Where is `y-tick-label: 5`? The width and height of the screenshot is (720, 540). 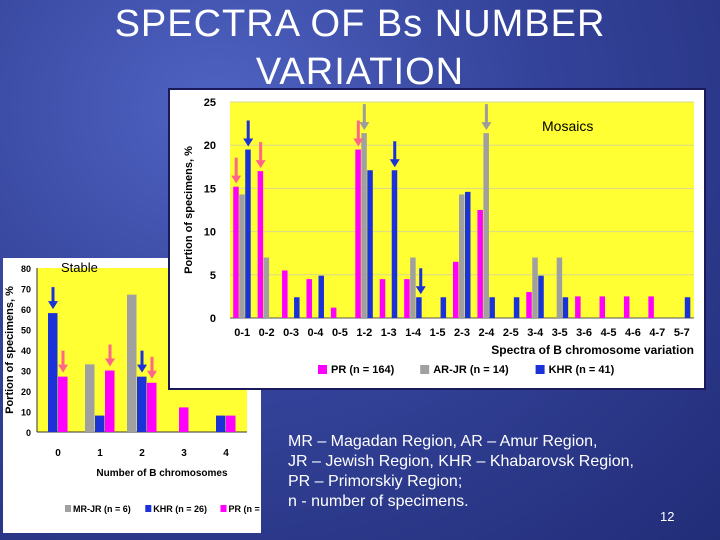 y-tick-label: 5 is located at coordinates (213, 276).